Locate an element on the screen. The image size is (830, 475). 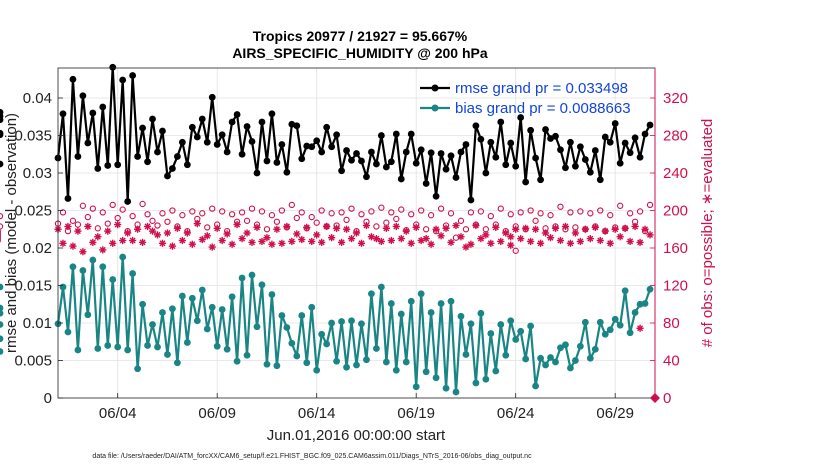
y-left-tick-label: 0.035 is located at coordinates (33, 136).